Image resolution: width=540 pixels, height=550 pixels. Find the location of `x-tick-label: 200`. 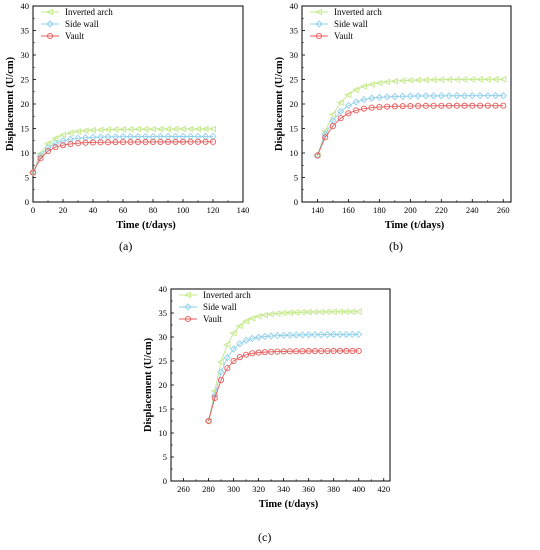

x-tick-label: 200 is located at coordinates (410, 210).